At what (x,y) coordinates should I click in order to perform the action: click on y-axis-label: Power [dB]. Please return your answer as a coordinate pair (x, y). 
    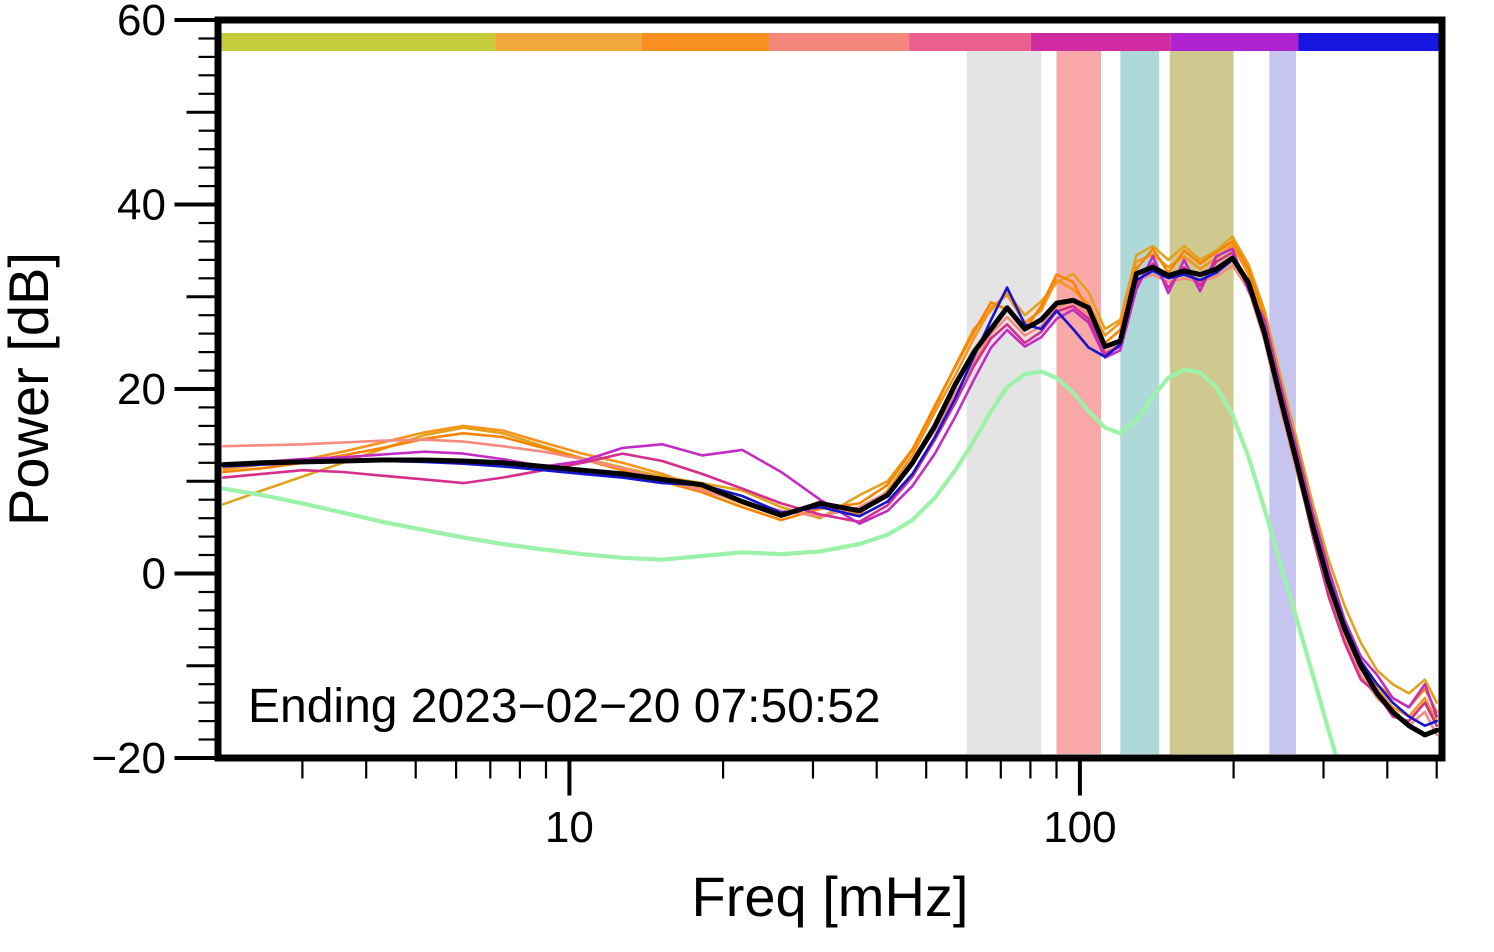
    Looking at the image, I should click on (30, 389).